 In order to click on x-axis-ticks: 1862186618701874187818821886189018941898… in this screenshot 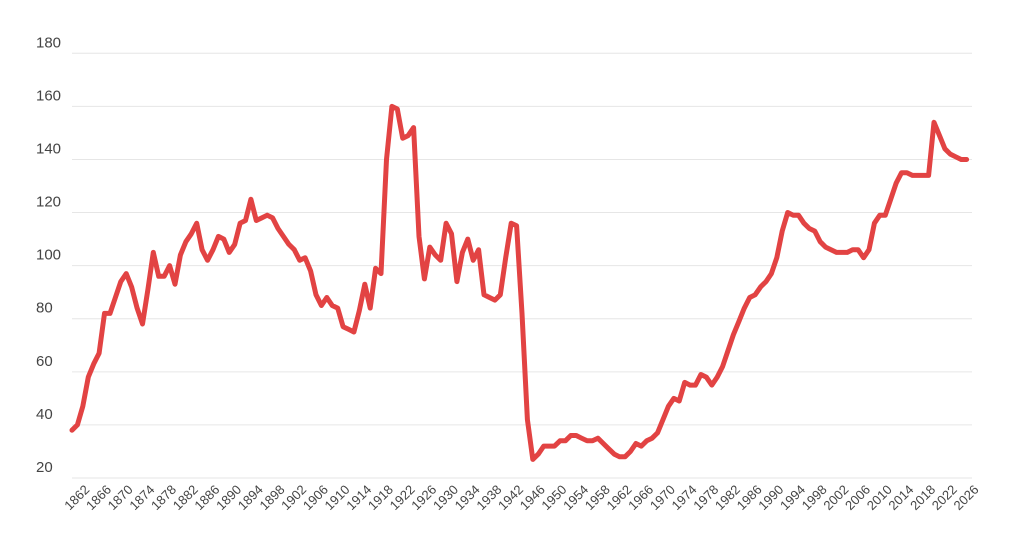, I will do `click(521, 497)`.